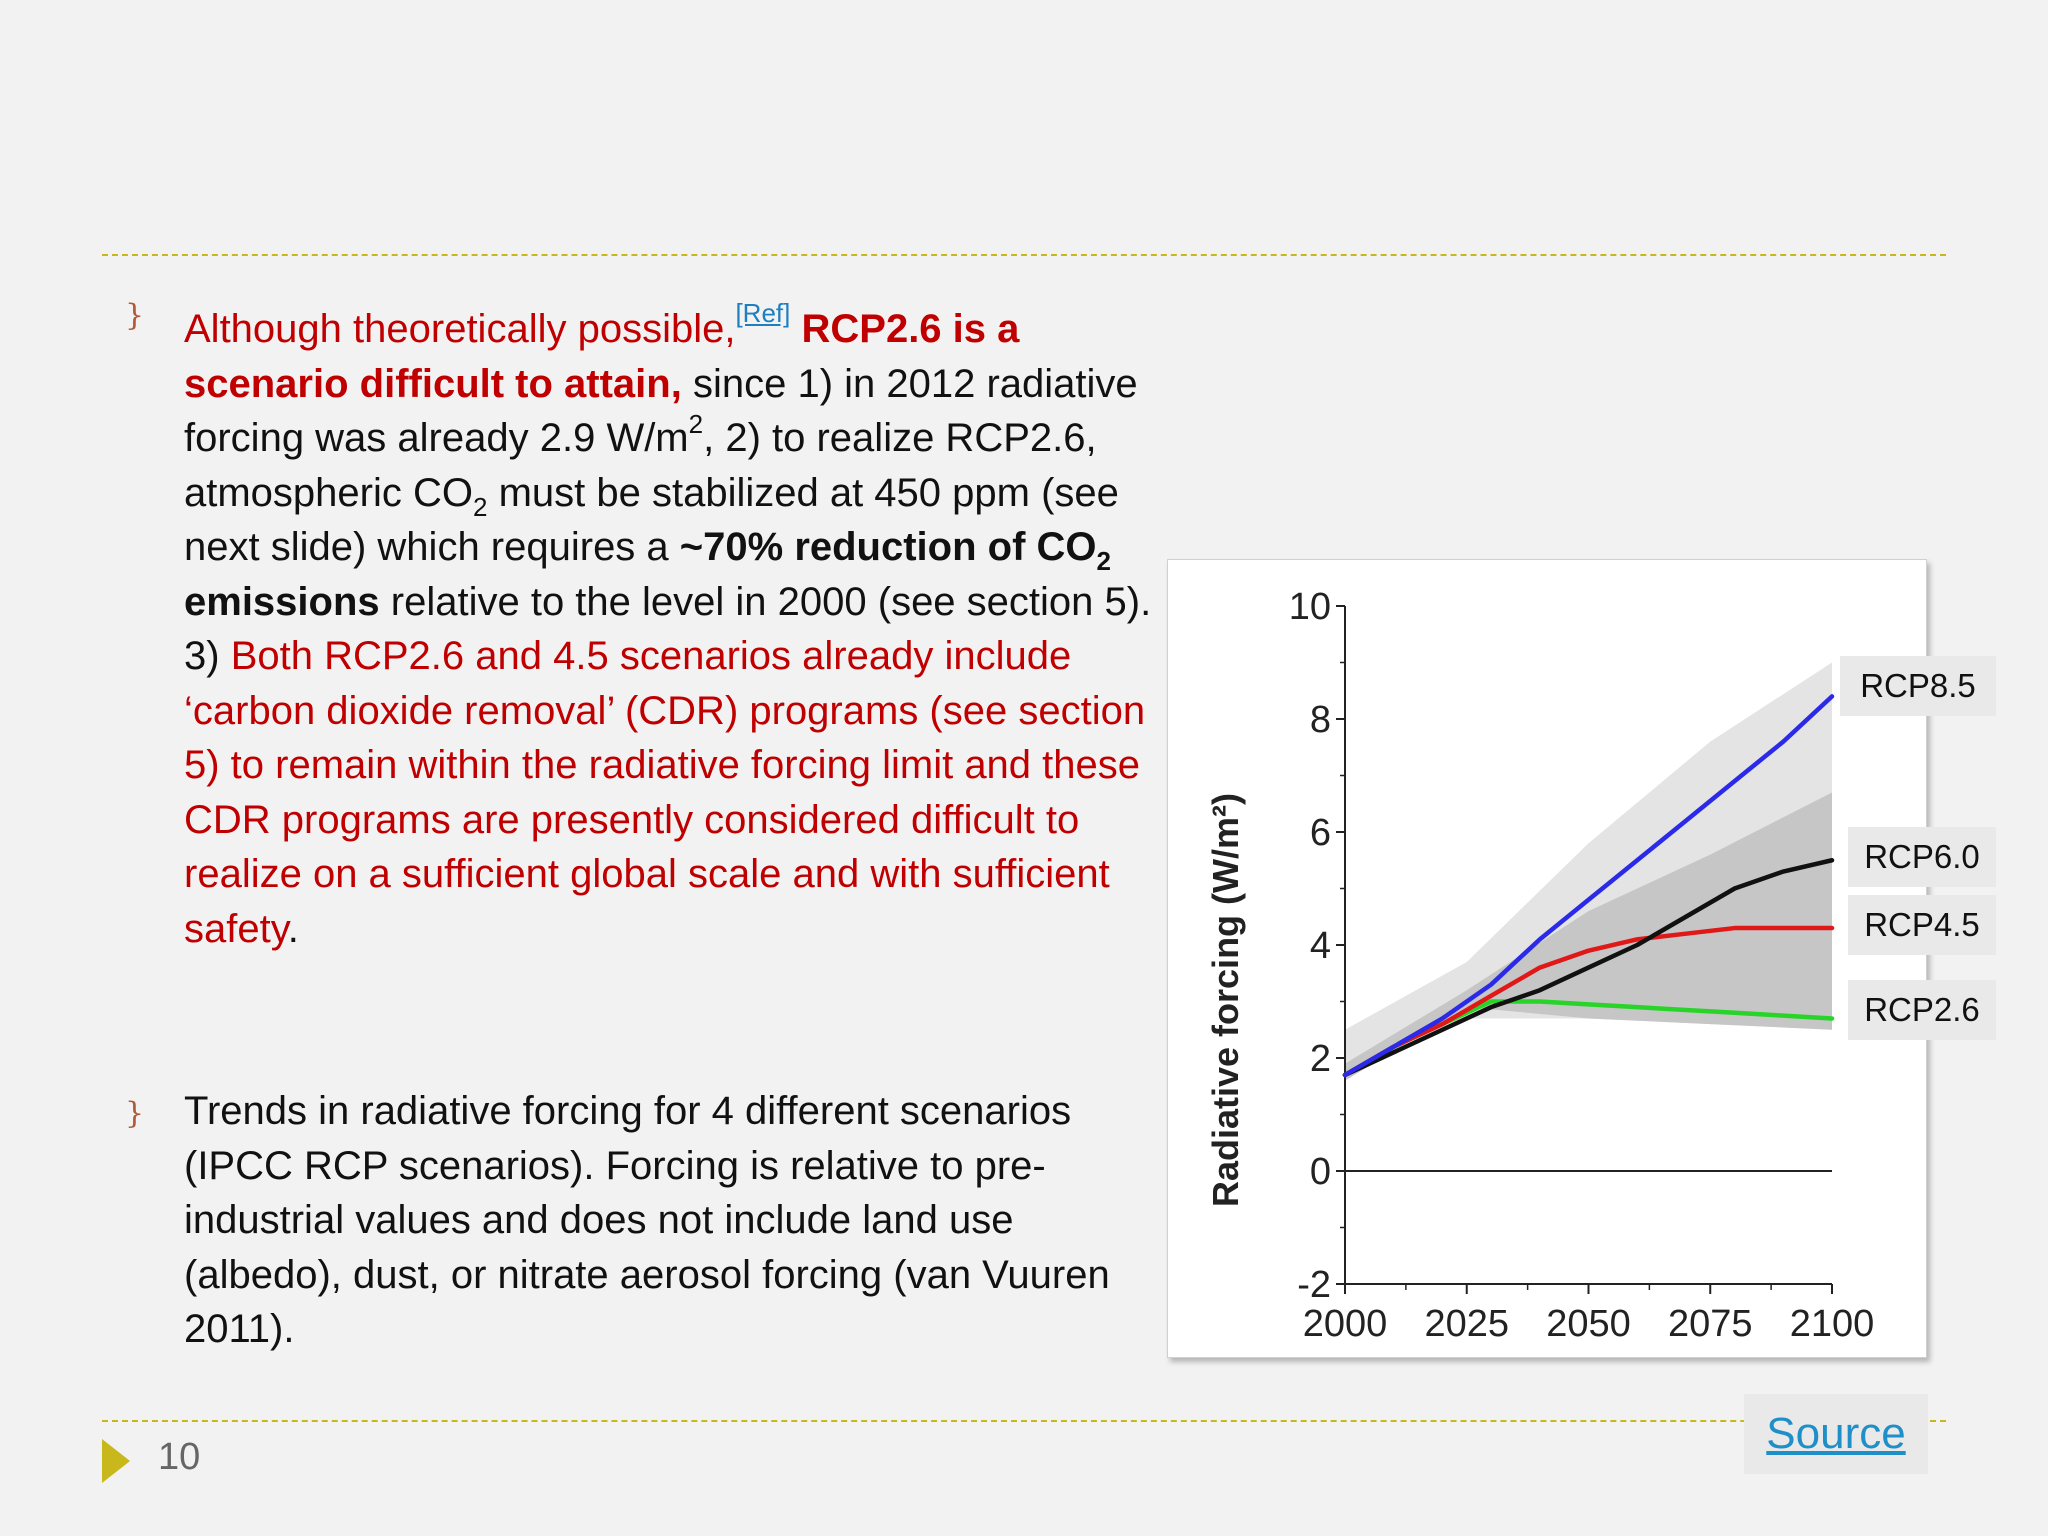 The height and width of the screenshot is (1536, 2048). Describe the element at coordinates (1320, 720) in the screenshot. I see `y-tick-label: 8` at that location.